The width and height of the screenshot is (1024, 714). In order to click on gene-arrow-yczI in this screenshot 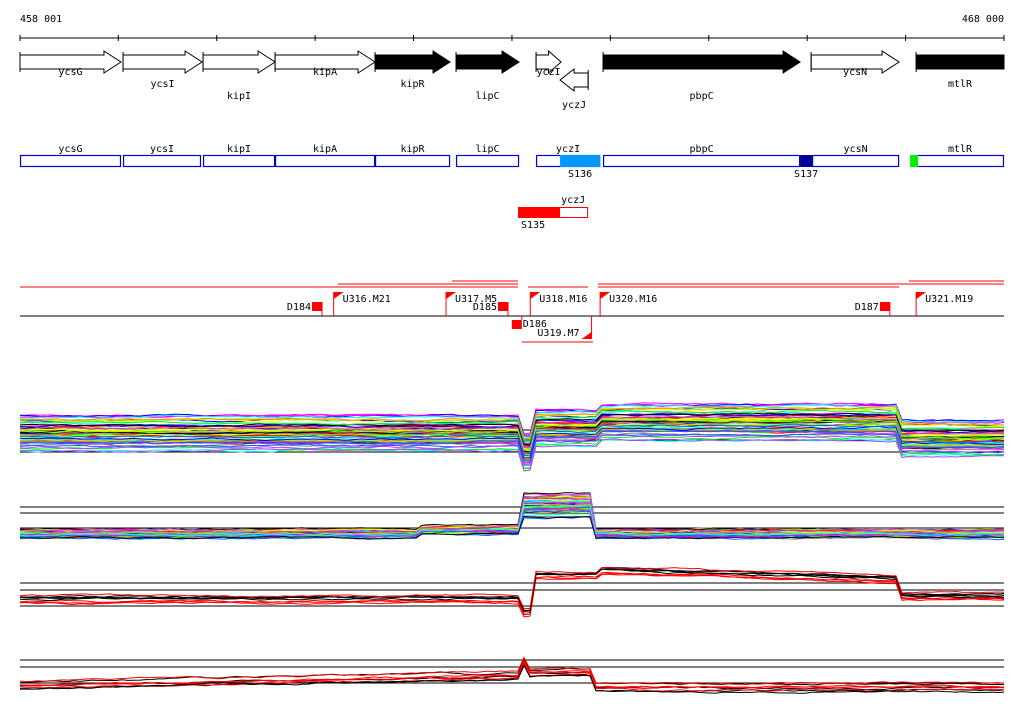, I will do `click(548, 62)`.